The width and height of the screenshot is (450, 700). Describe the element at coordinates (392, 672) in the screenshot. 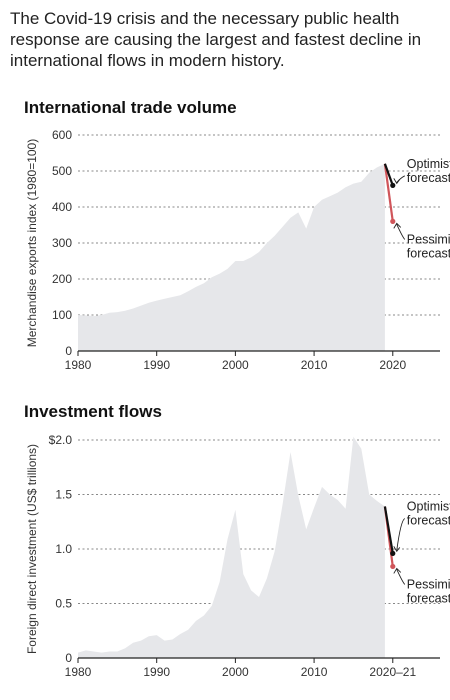

I see `investment-x-tick-label: 2020–21` at that location.